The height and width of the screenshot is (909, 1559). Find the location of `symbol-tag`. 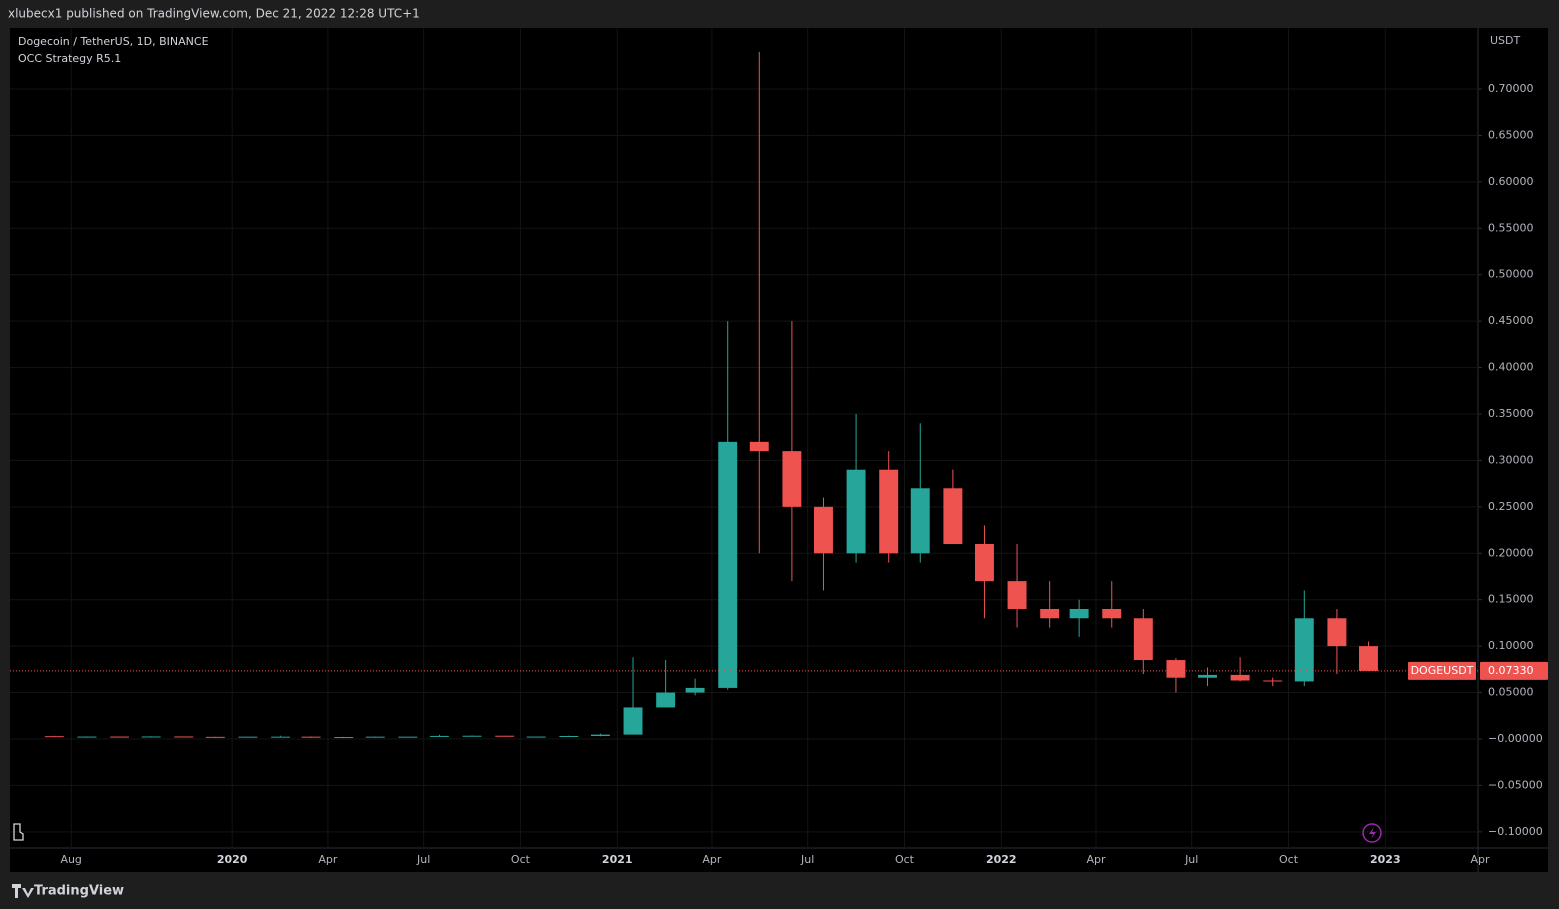

symbol-tag is located at coordinates (1442, 670).